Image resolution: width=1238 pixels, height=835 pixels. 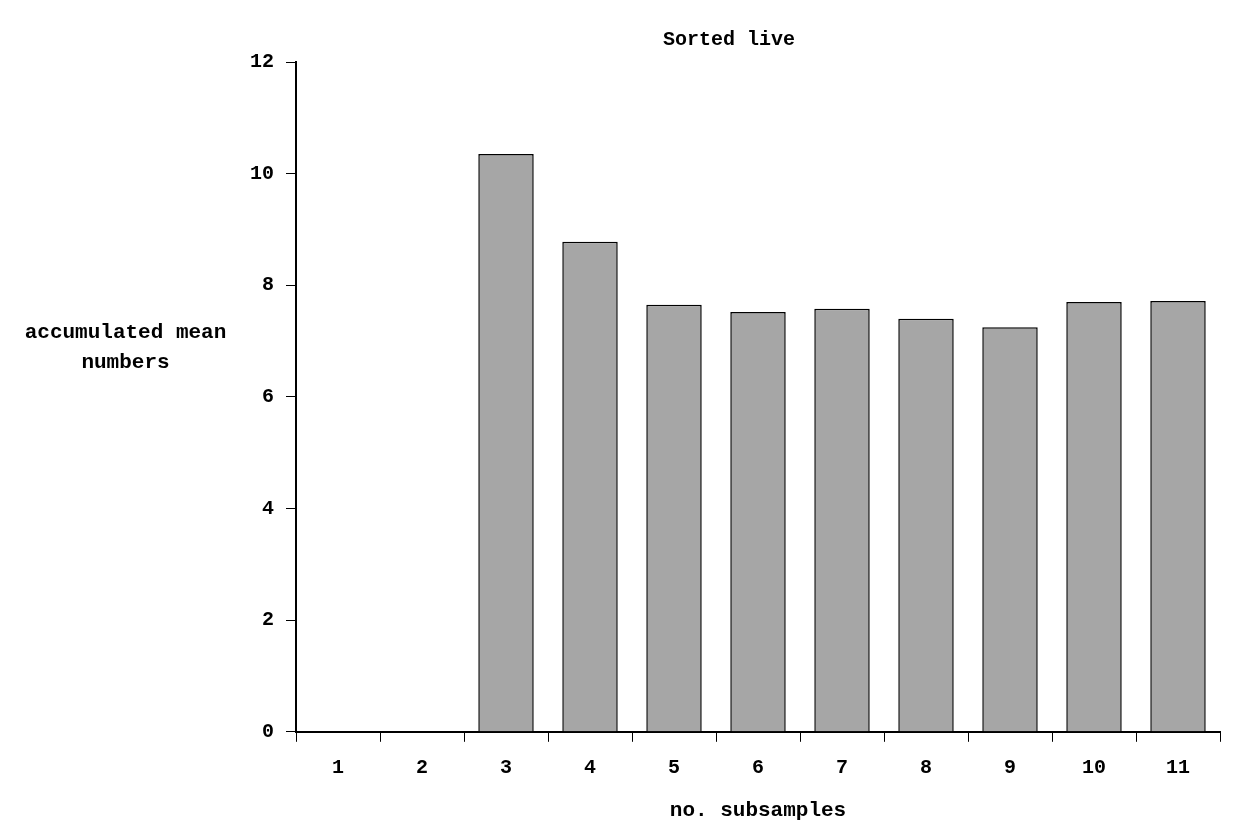 I want to click on y-tick-label: 10, so click(x=261, y=173).